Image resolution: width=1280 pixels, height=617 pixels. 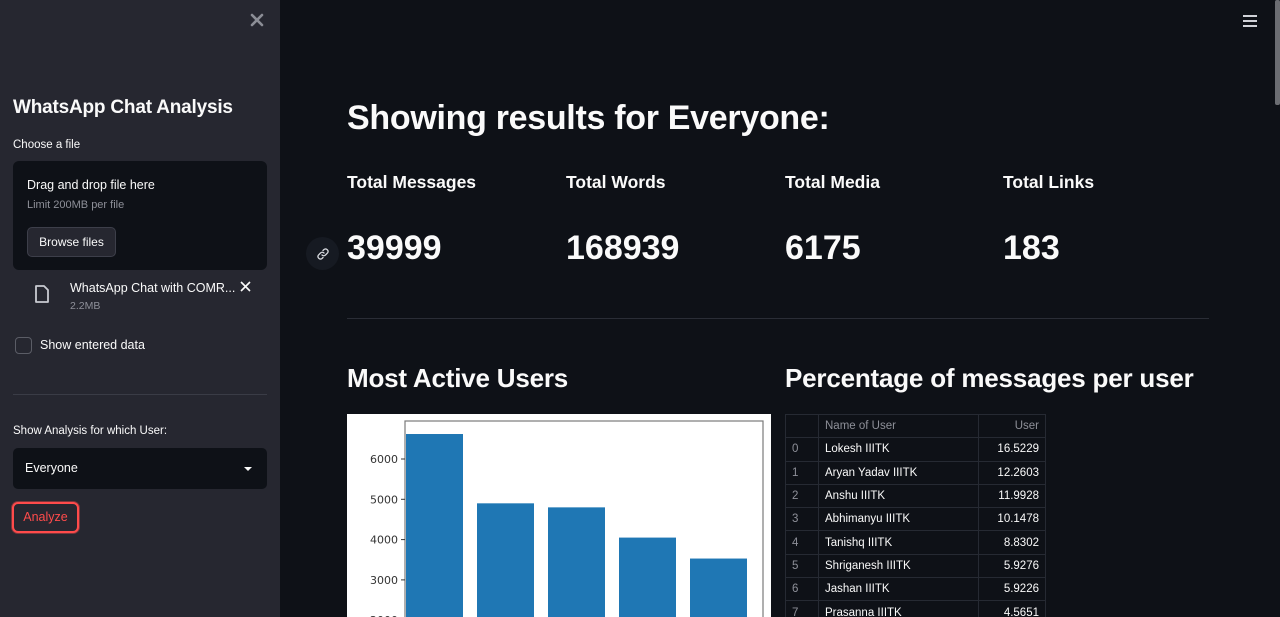 I want to click on table-row: 6 Jashan IIITK 5.9226, so click(x=915, y=589).